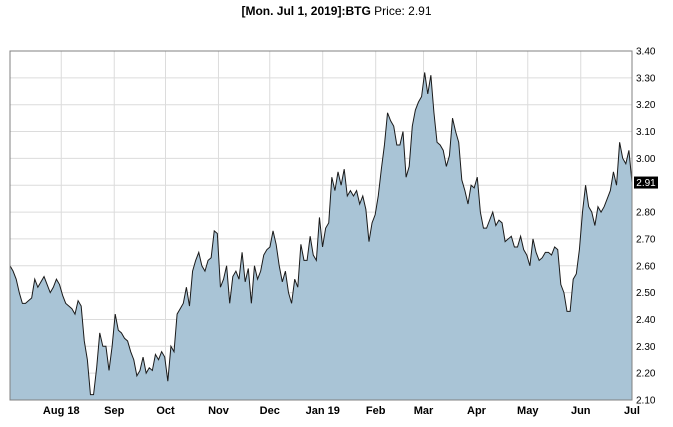 The height and width of the screenshot is (427, 673). I want to click on y-tick-label: 2.40, so click(646, 320).